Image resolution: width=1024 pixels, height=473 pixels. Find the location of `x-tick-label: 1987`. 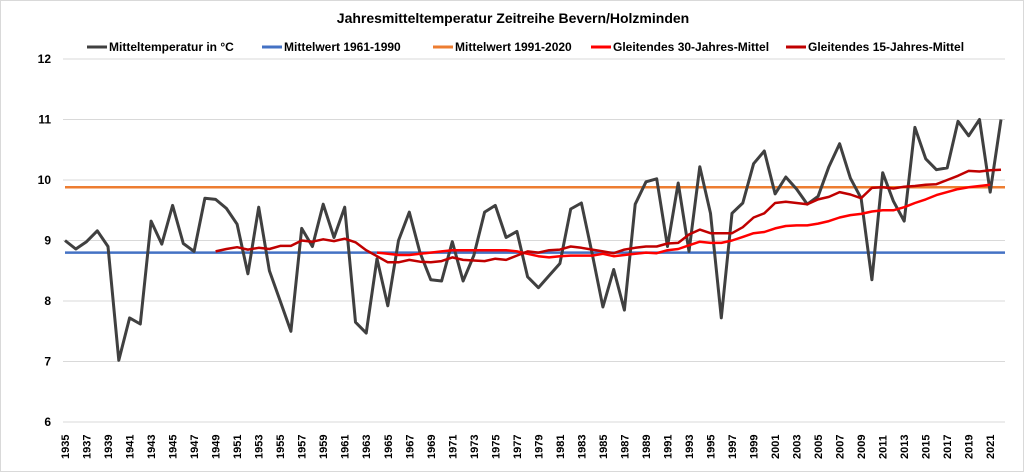

x-tick-label: 1987 is located at coordinates (625, 447).